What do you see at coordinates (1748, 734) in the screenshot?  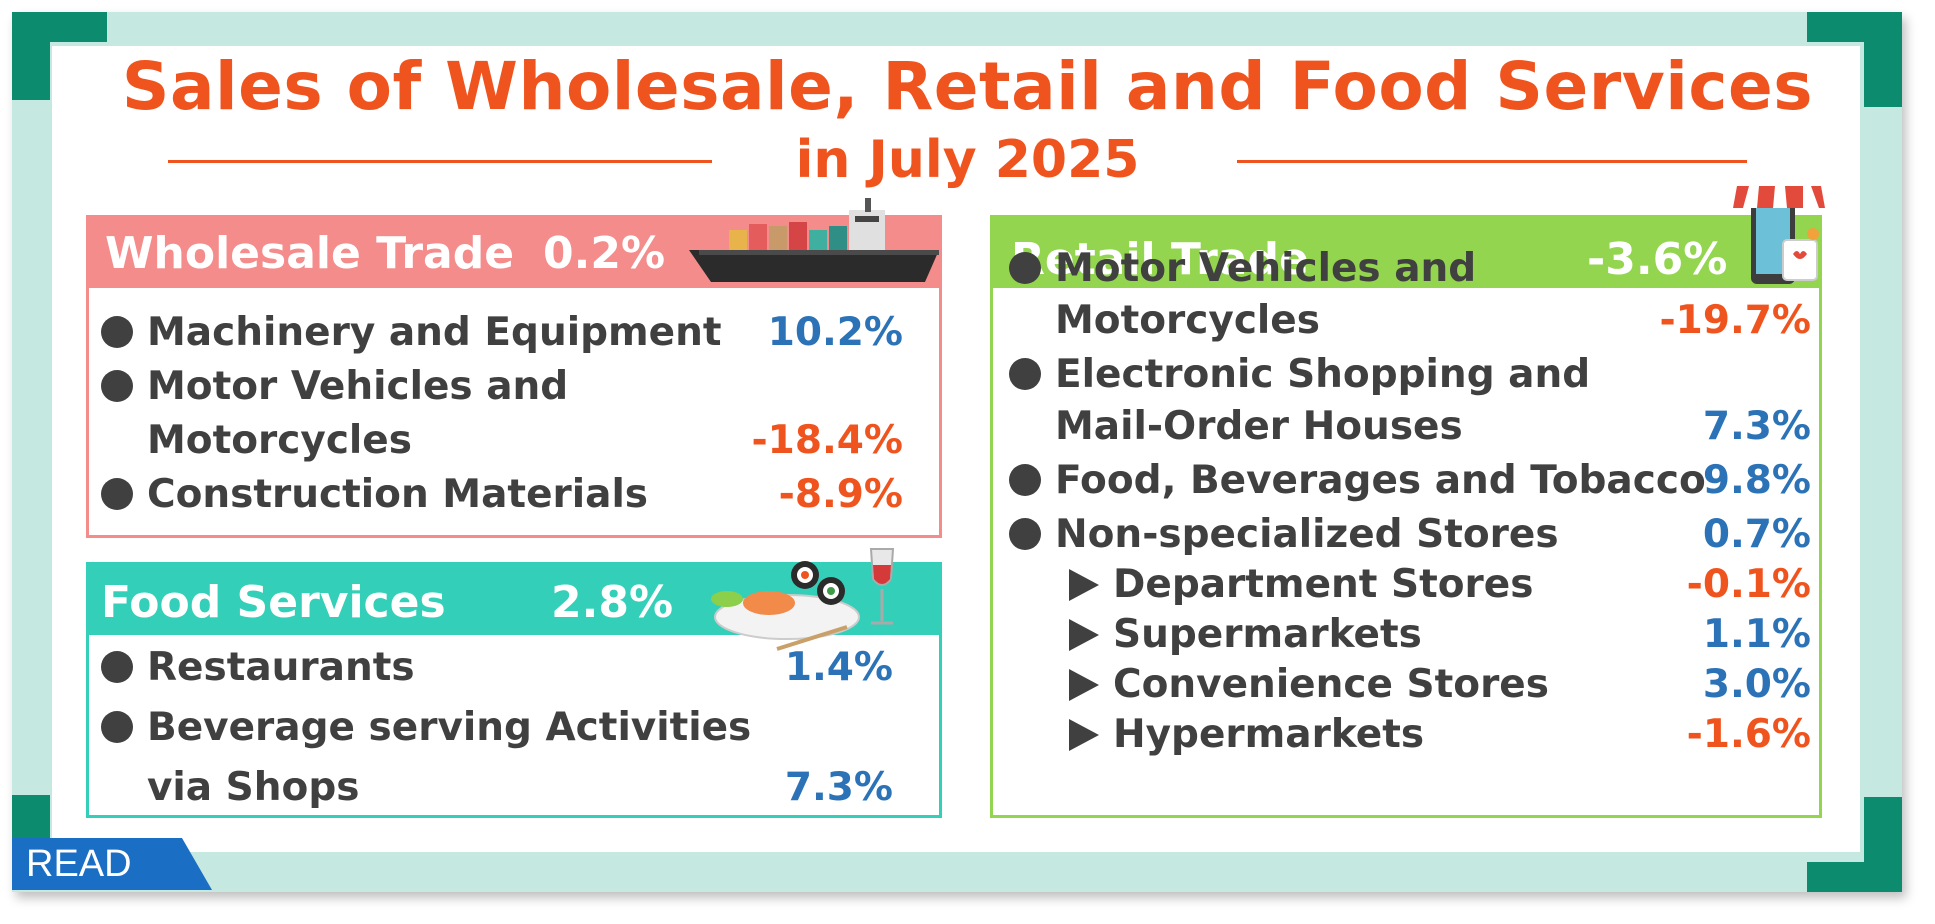 I see `item-value: -1.6%` at bounding box center [1748, 734].